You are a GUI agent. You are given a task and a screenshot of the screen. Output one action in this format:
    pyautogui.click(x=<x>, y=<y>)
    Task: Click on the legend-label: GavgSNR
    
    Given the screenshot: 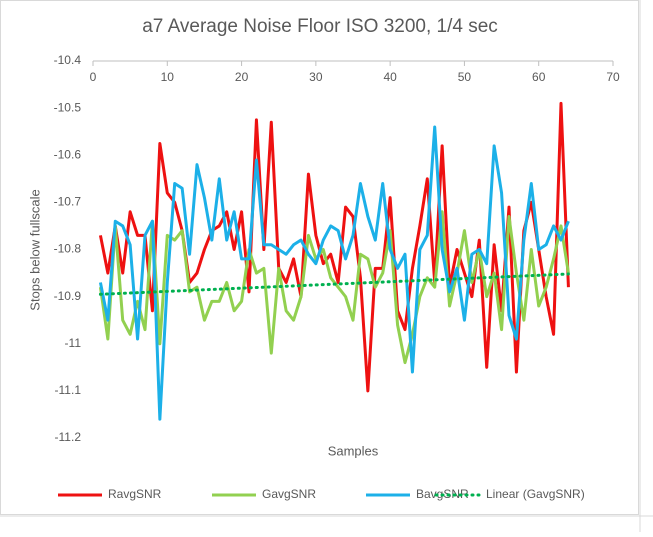 What is the action you would take?
    pyautogui.click(x=289, y=494)
    